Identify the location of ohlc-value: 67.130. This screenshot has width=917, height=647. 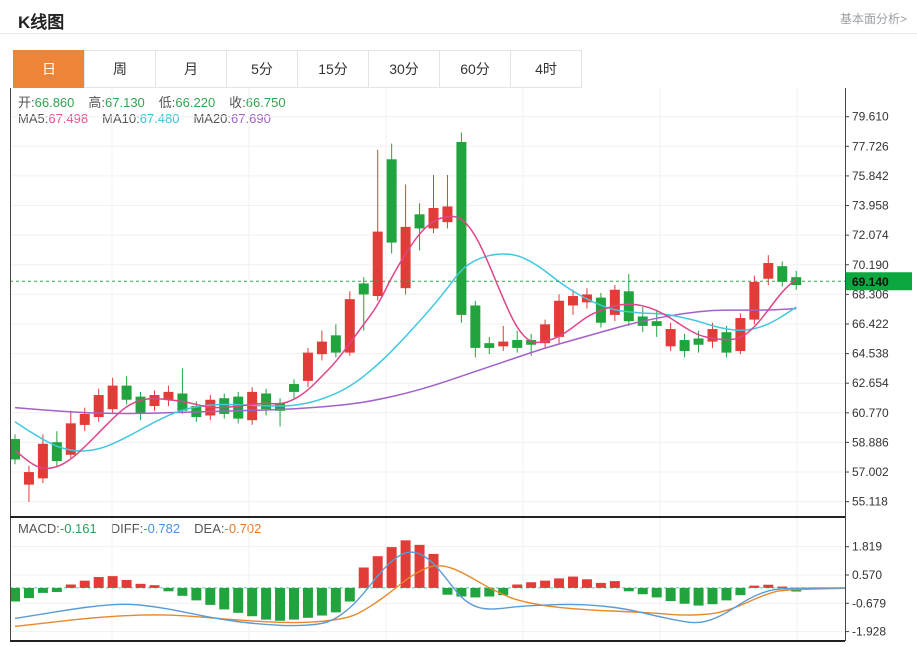
(125, 102).